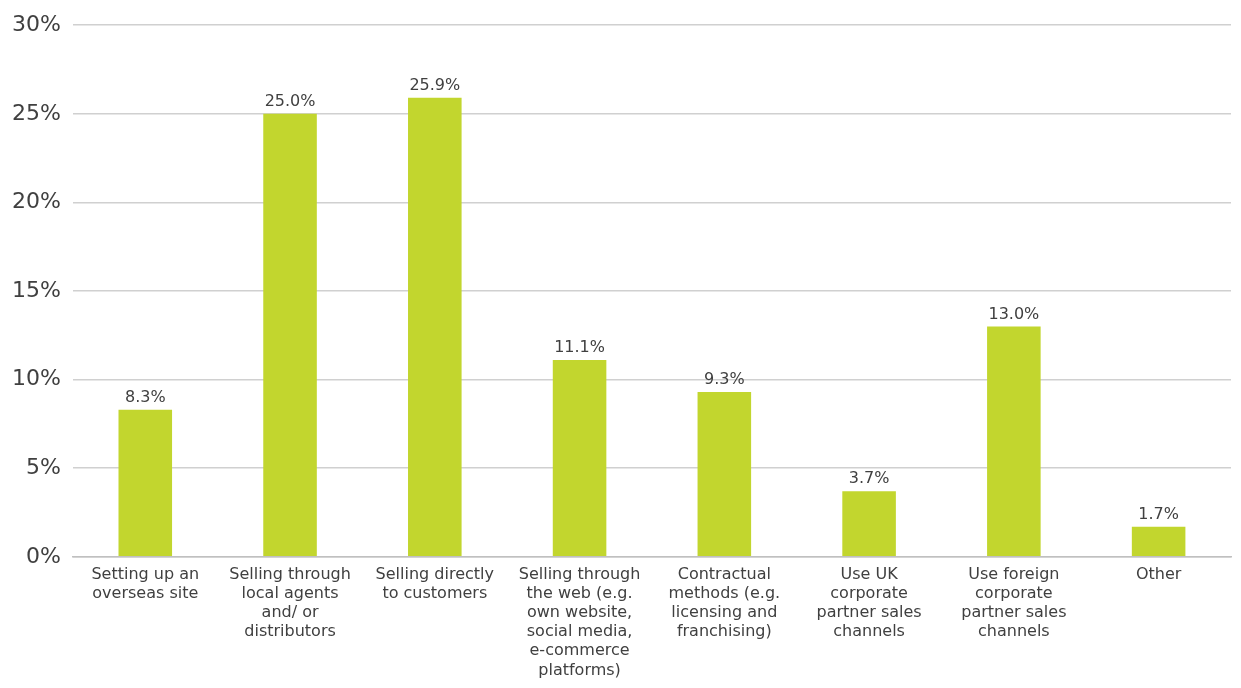  What do you see at coordinates (579, 621) in the screenshot?
I see `x-tick-label: Selling through the web (e.g. own website, social media, e-commerce platforms)` at bounding box center [579, 621].